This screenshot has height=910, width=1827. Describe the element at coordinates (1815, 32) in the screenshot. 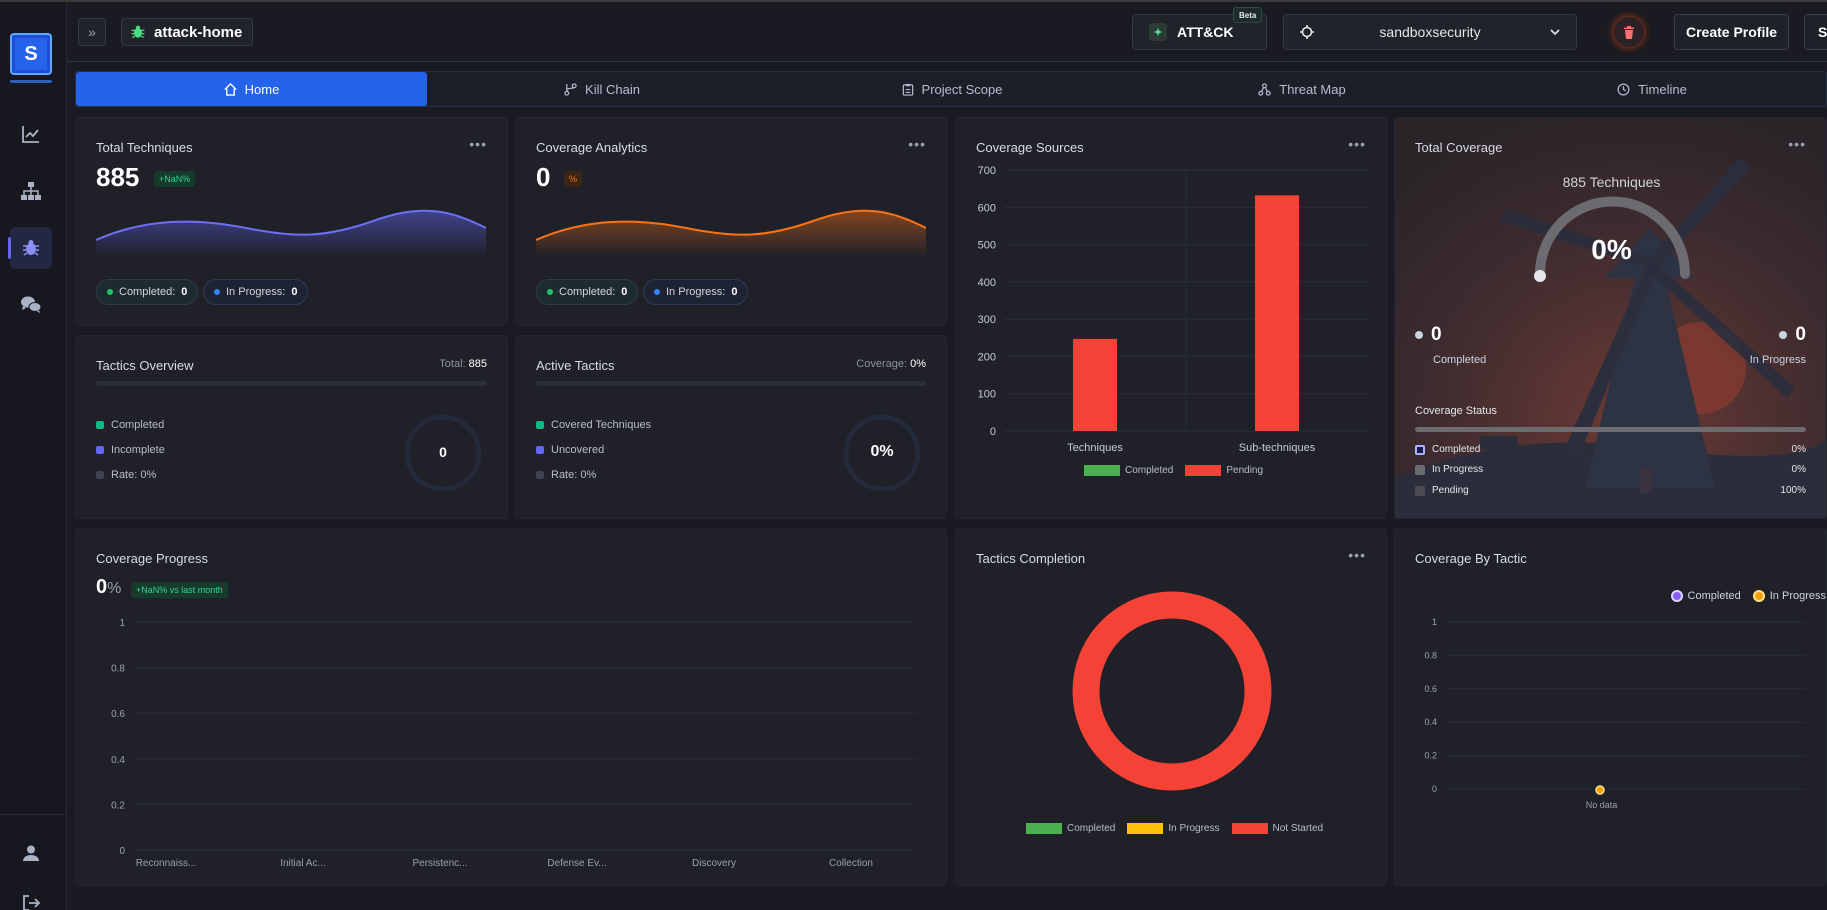

I see `s-button: S` at that location.